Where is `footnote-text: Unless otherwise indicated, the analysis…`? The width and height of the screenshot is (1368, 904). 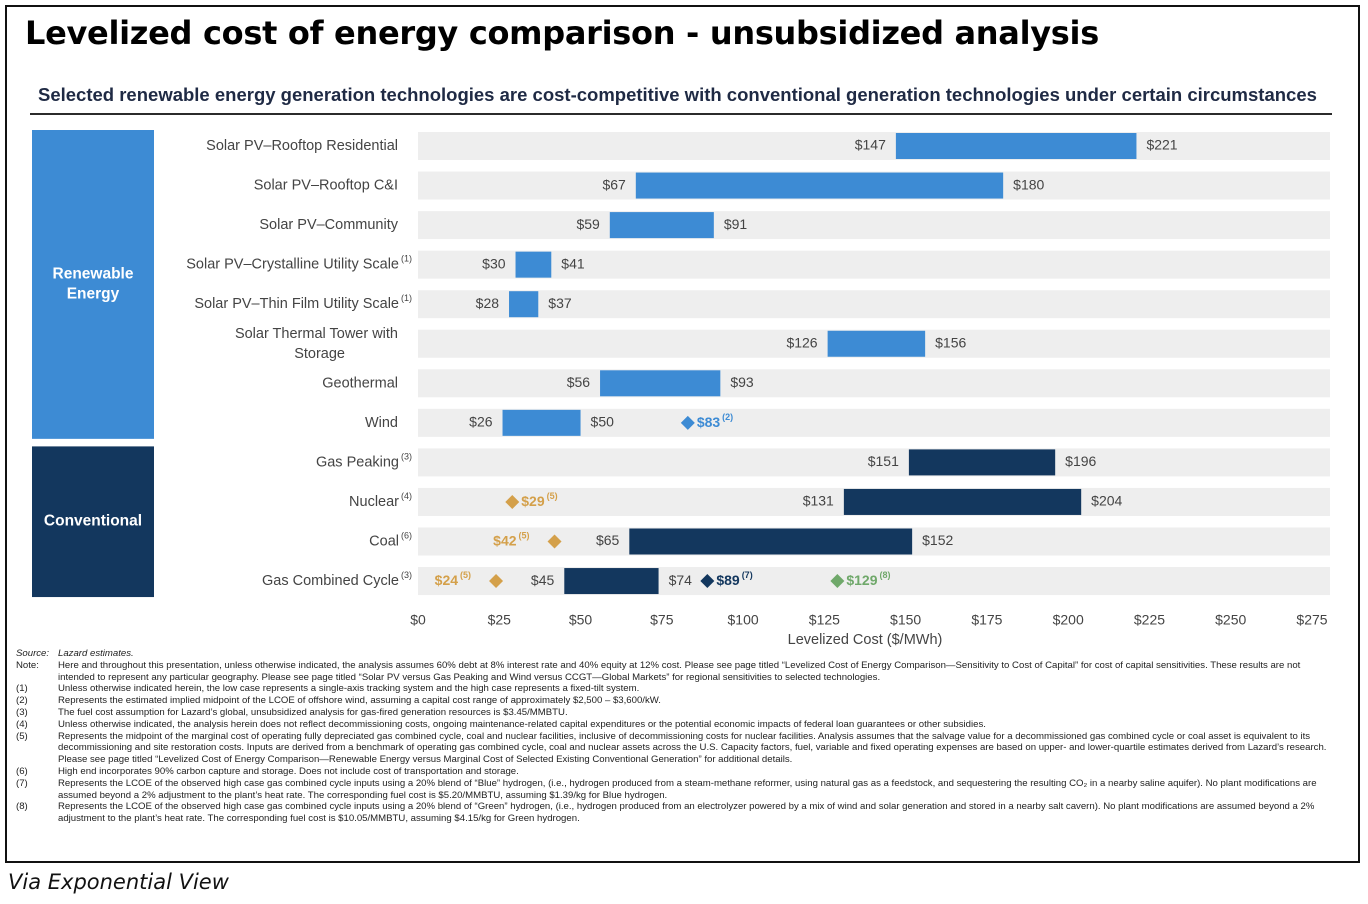 footnote-text: Unless otherwise indicated, the analysis… is located at coordinates (522, 724).